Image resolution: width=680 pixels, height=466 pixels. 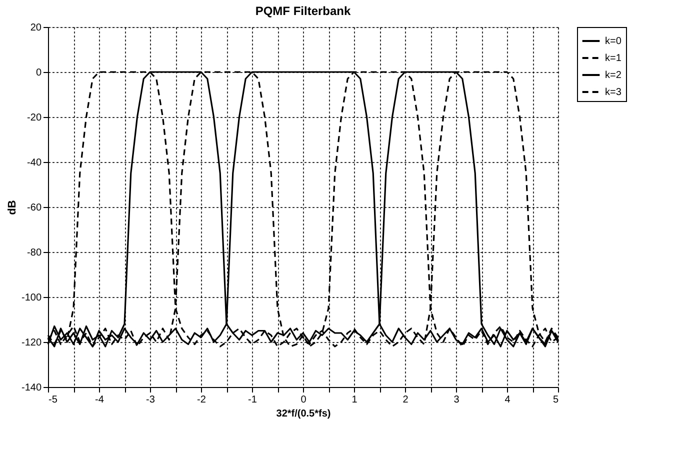 What do you see at coordinates (34, 253) in the screenshot?
I see `y-tick-label: -80` at bounding box center [34, 253].